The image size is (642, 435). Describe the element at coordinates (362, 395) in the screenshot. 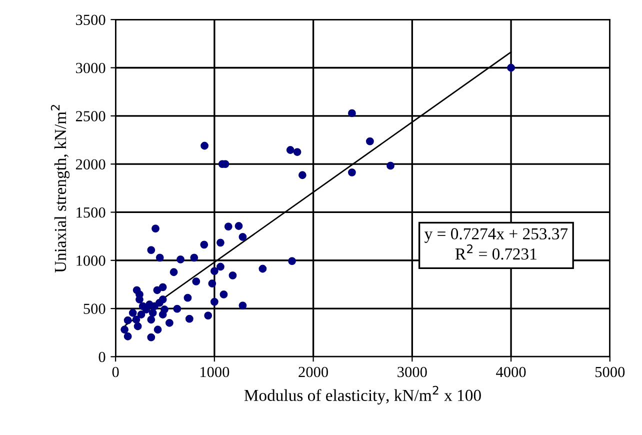

I see `x-axis-title: Modulus of elasticity, kN/m$^{2}$ x 100` at that location.